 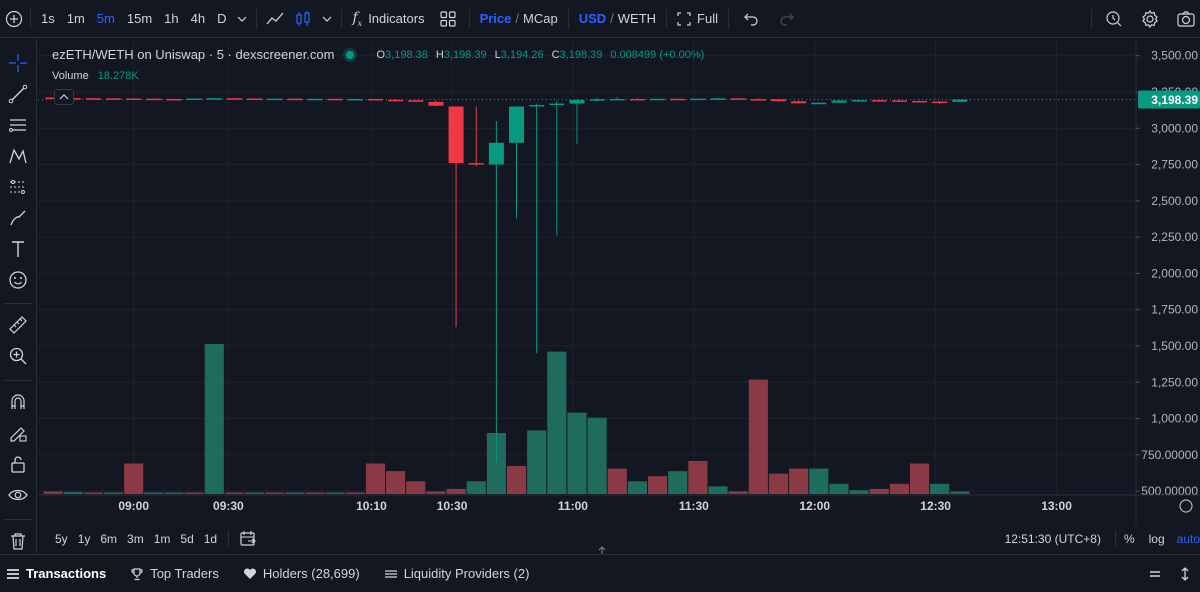 I want to click on interval-1m: 1m, so click(x=75, y=18).